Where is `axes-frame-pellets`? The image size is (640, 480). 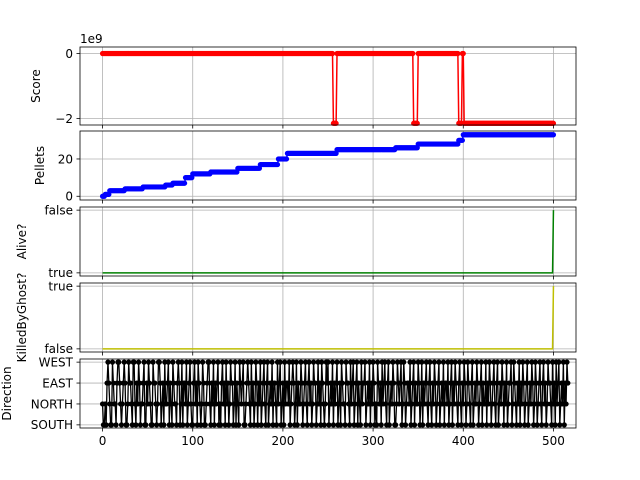
axes-frame-pellets is located at coordinates (328, 165).